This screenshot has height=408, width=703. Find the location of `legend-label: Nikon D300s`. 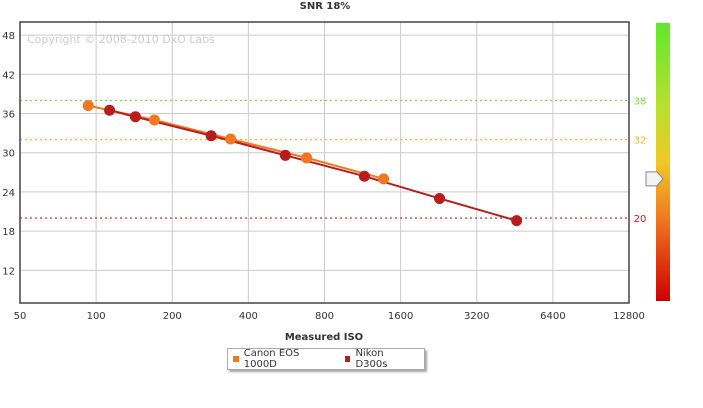

legend-label: Nikon D300s is located at coordinates (371, 359).